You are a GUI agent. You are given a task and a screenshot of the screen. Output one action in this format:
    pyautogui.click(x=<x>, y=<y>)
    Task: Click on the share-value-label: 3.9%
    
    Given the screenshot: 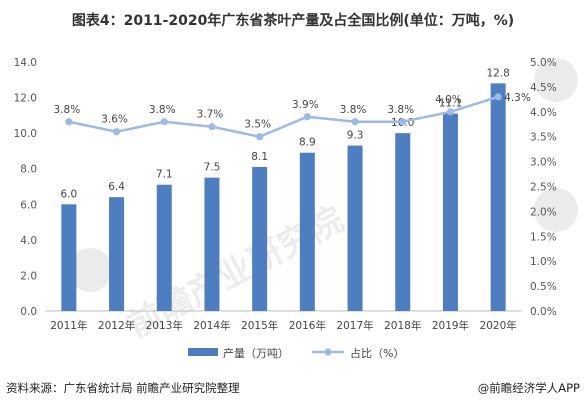 What is the action you would take?
    pyautogui.click(x=305, y=105)
    